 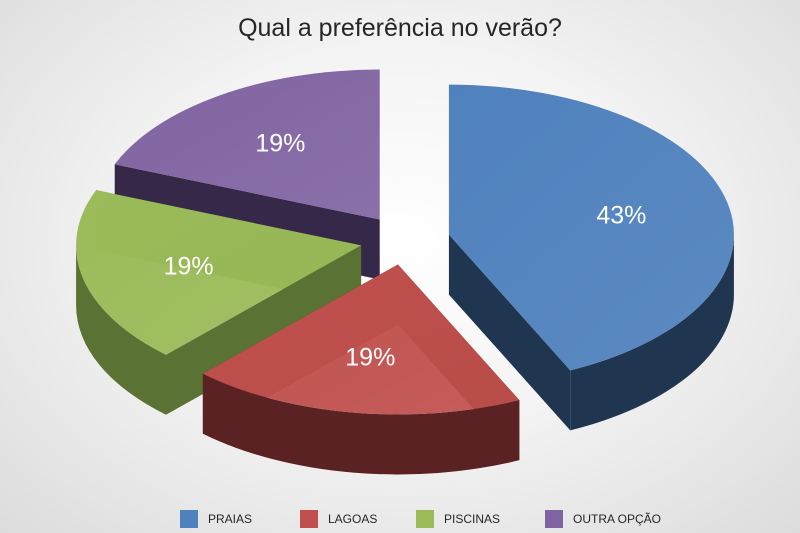 I want to click on pie-slice-outra-op-o, so click(x=247, y=144).